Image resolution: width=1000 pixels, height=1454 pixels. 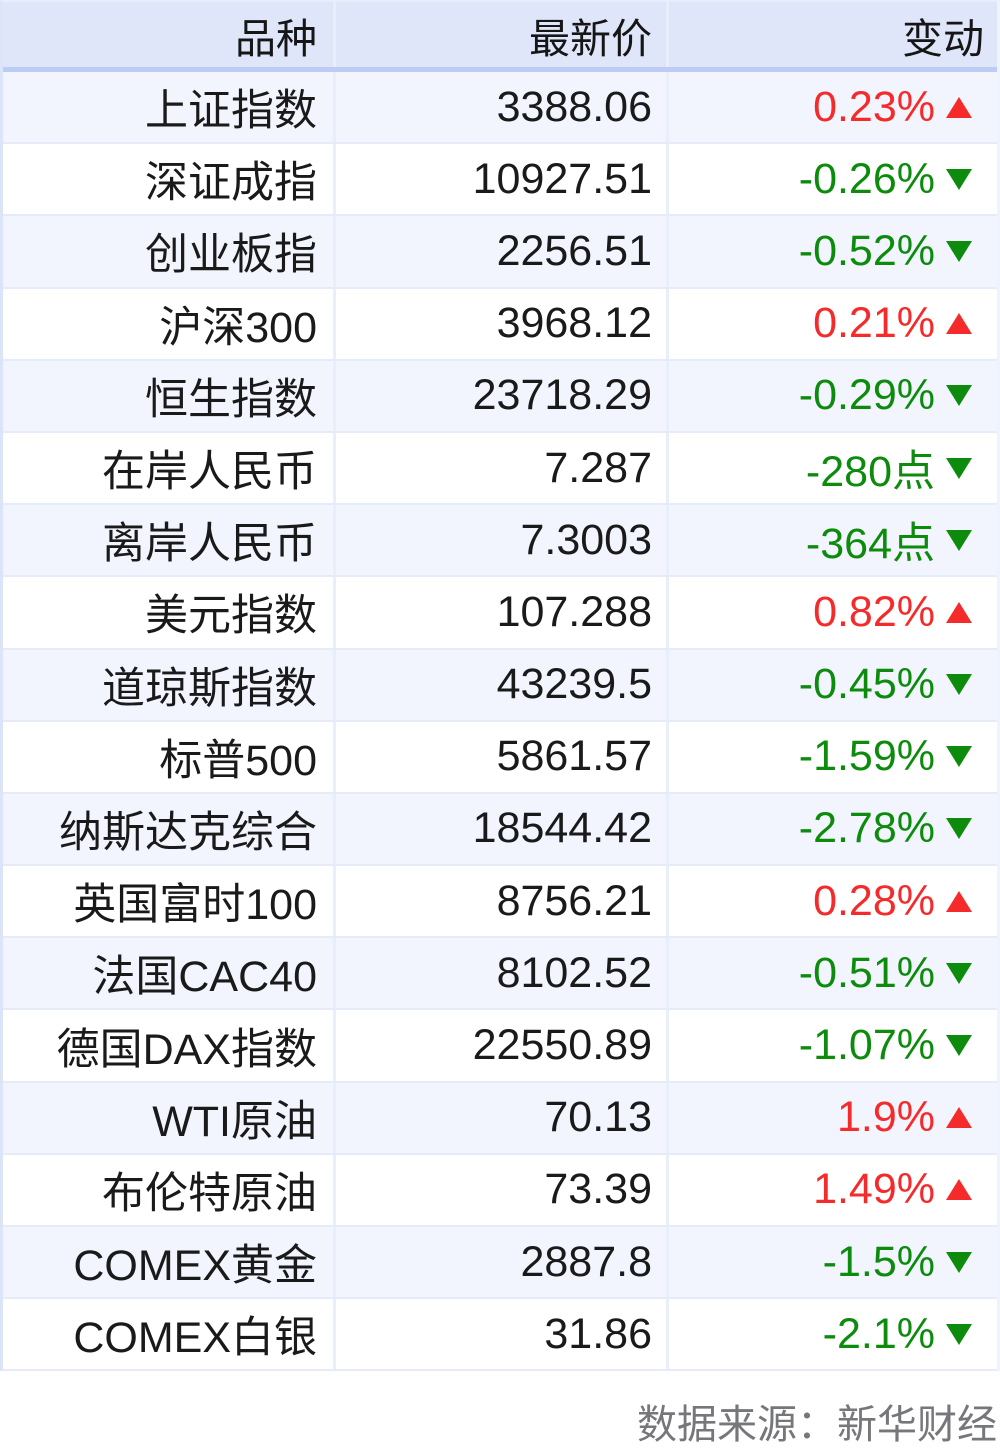 I want to click on product-cell: 离岸人民币, so click(x=209, y=544).